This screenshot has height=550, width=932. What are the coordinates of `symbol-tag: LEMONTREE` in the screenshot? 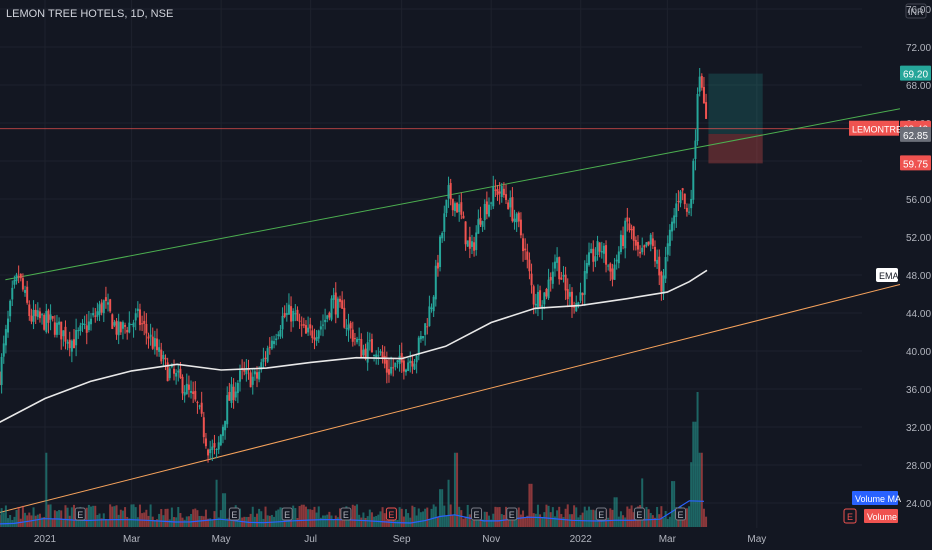 It's located at (880, 130).